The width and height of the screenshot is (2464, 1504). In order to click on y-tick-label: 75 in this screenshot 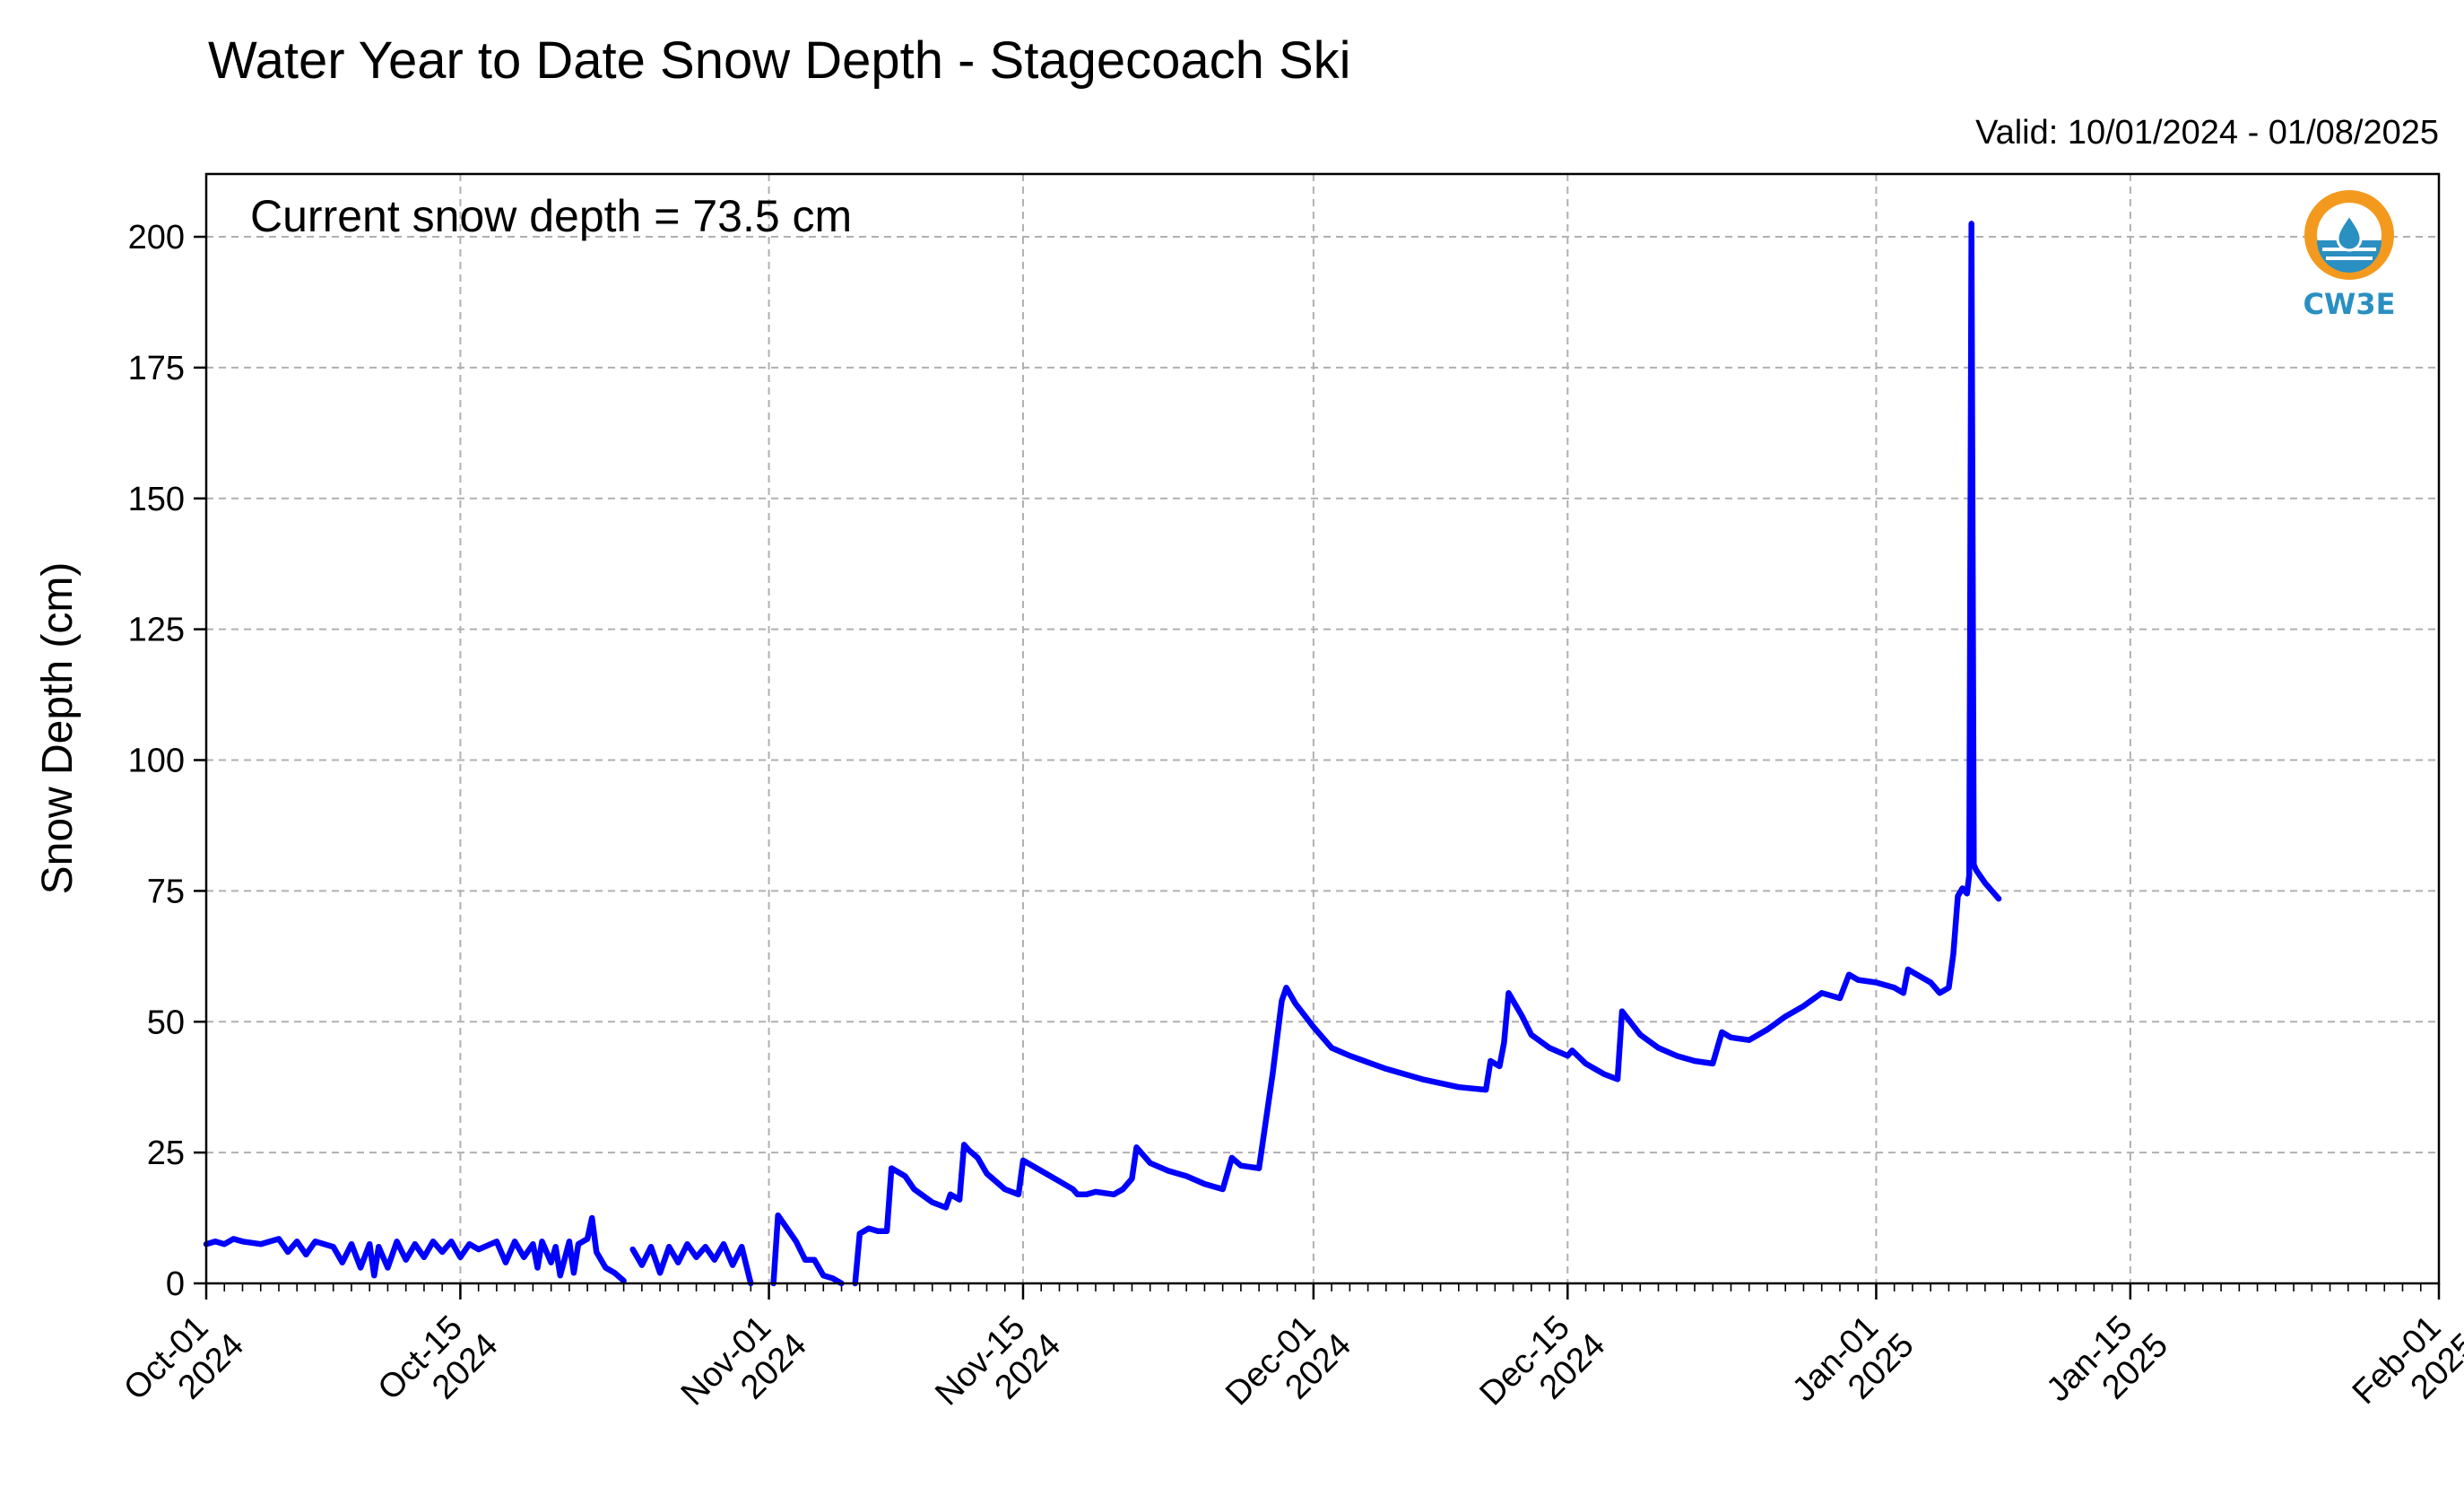, I will do `click(166, 891)`.